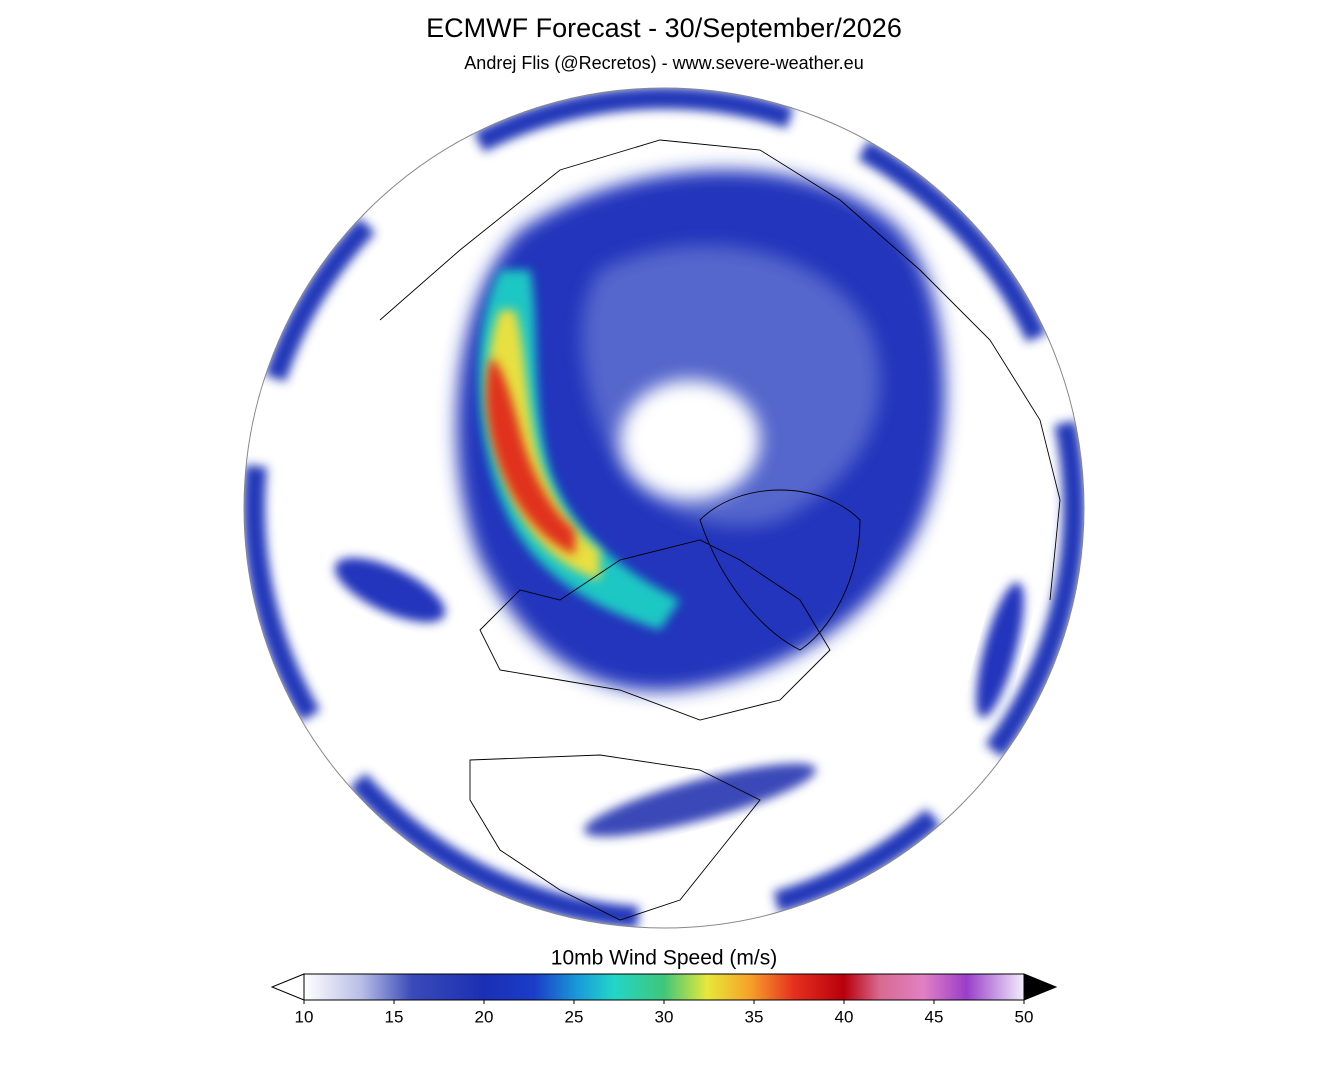 The height and width of the screenshot is (1072, 1328). Describe the element at coordinates (754, 1016) in the screenshot. I see `colorbar-tick-label: 35` at that location.